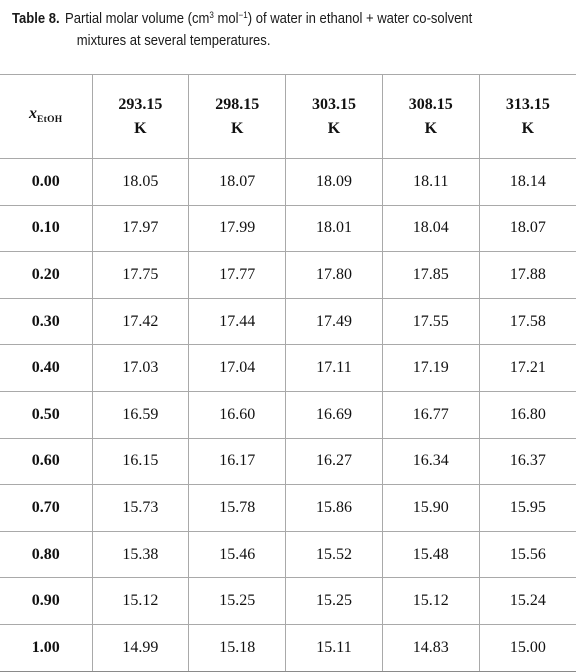 The width and height of the screenshot is (580, 672). I want to click on partial-molar-volume-cell: 17.80, so click(334, 275).